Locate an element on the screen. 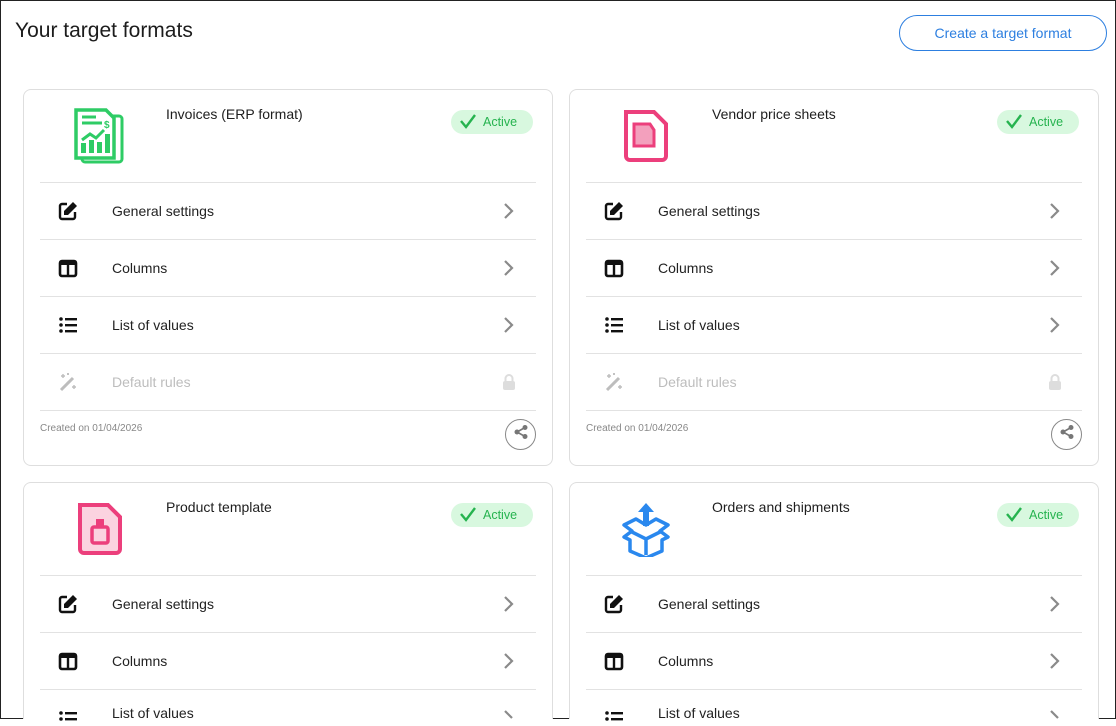 The width and height of the screenshot is (1116, 726). box-upload-icon is located at coordinates (646, 530).